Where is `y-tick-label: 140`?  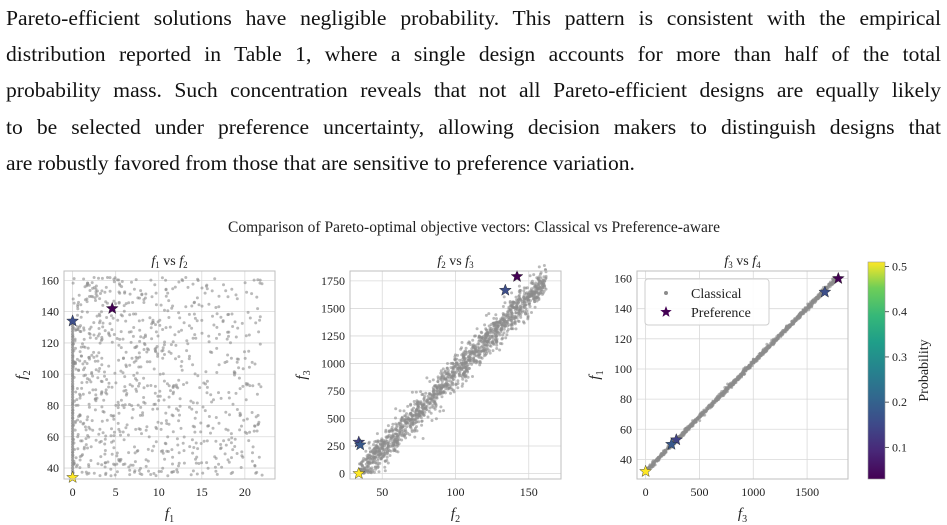 y-tick-label: 140 is located at coordinates (50, 312).